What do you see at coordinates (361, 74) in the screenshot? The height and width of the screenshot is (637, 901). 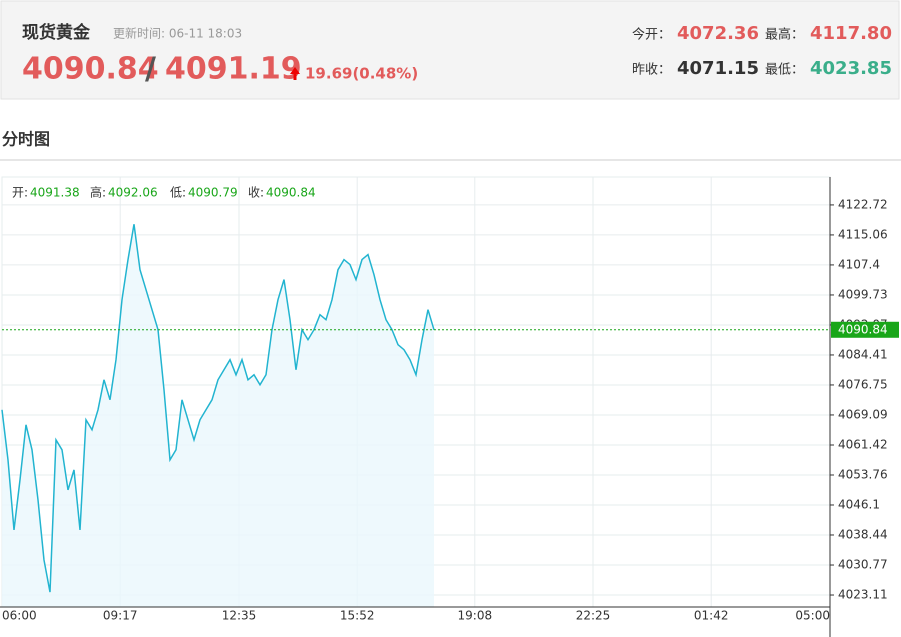 I see `change: 19.69(0.48%)` at bounding box center [361, 74].